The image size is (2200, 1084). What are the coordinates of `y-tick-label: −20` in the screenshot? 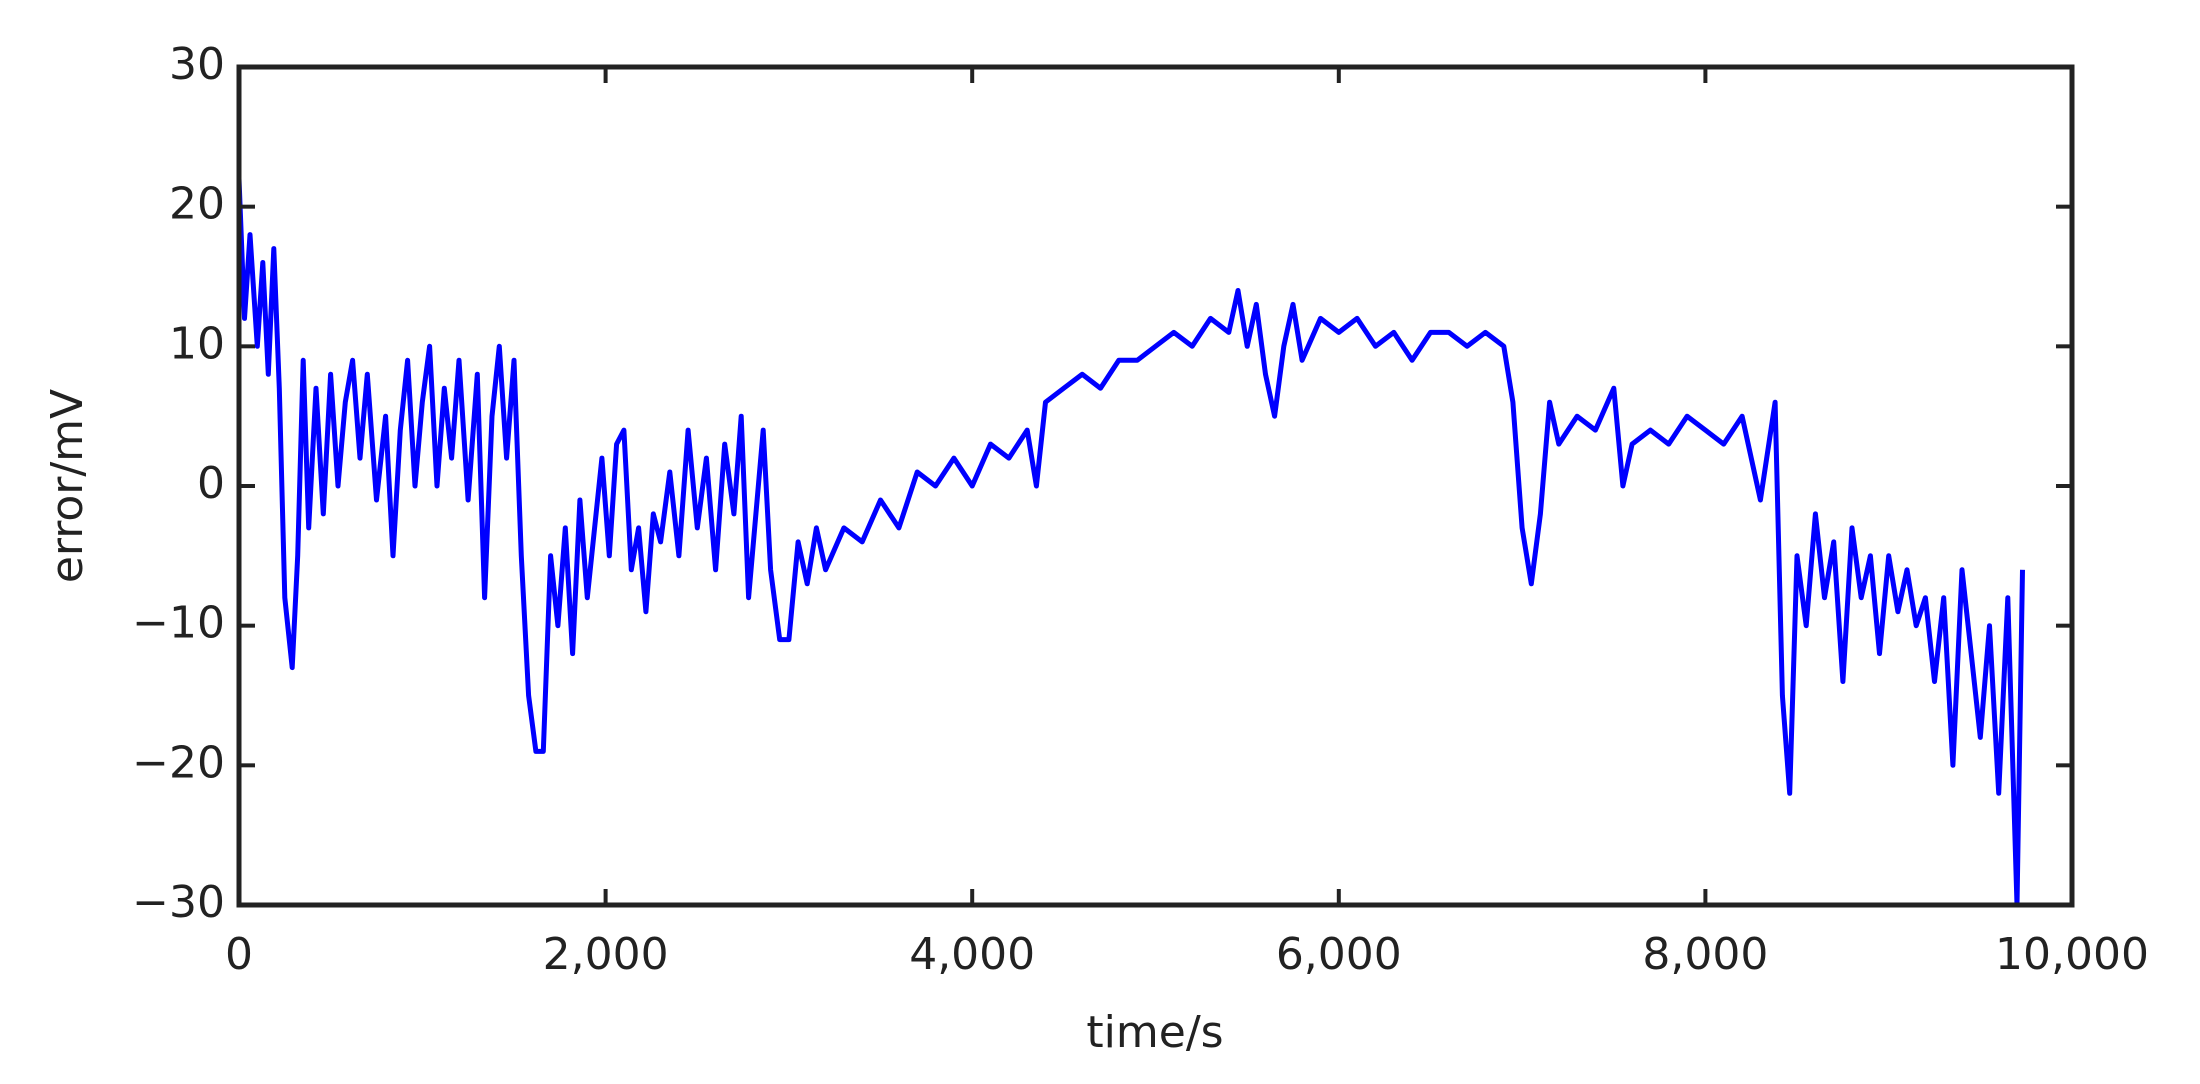 It's located at (178, 762).